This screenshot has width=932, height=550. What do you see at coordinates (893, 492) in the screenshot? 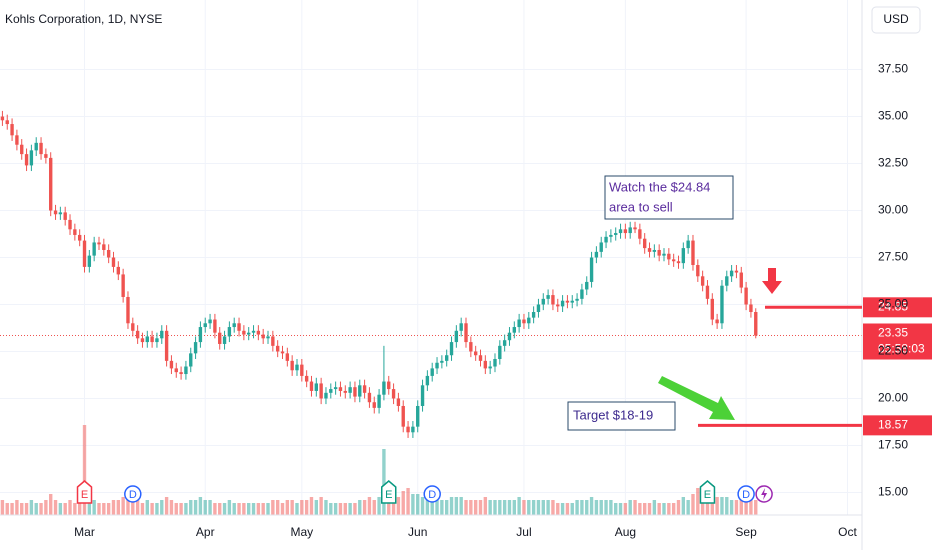
I see `y-tick-label: 15.00` at bounding box center [893, 492].